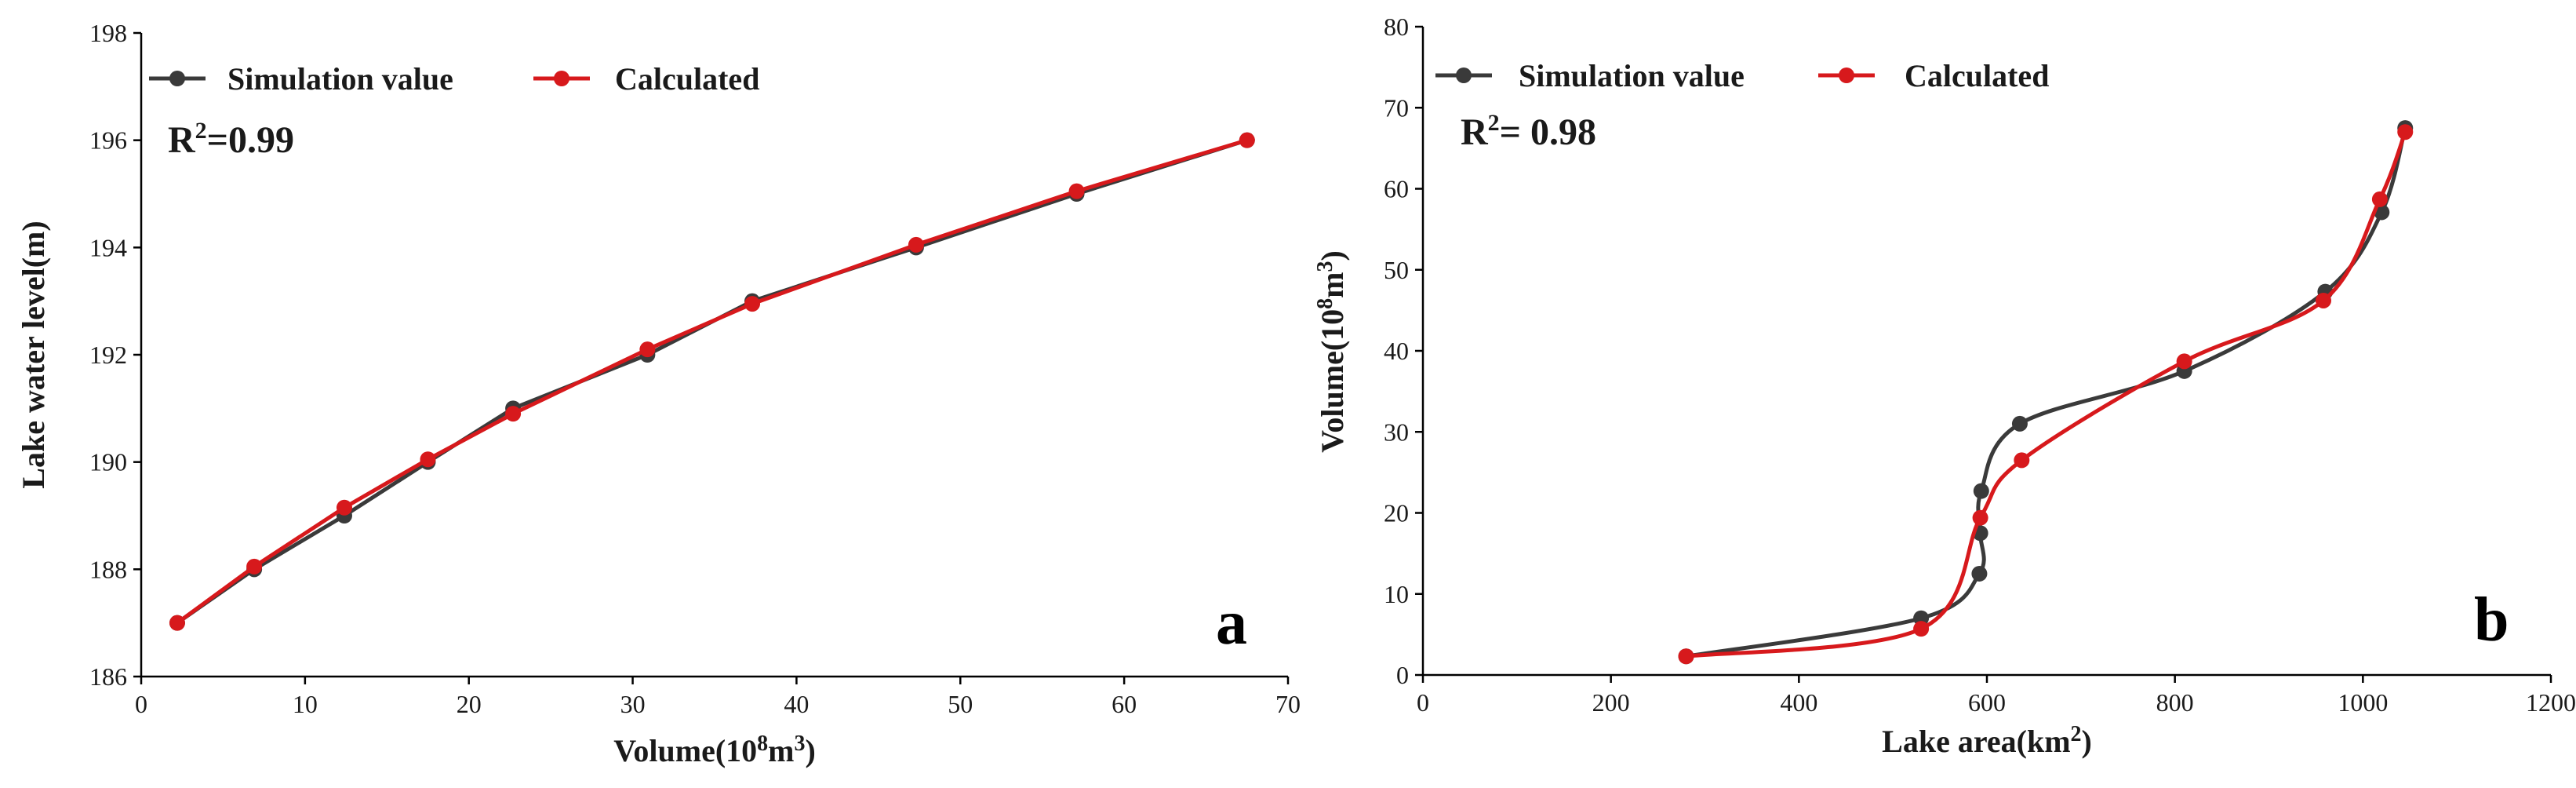 The width and height of the screenshot is (2576, 788). Describe the element at coordinates (108, 33) in the screenshot. I see `panel-a-y-tick-label: 198` at that location.